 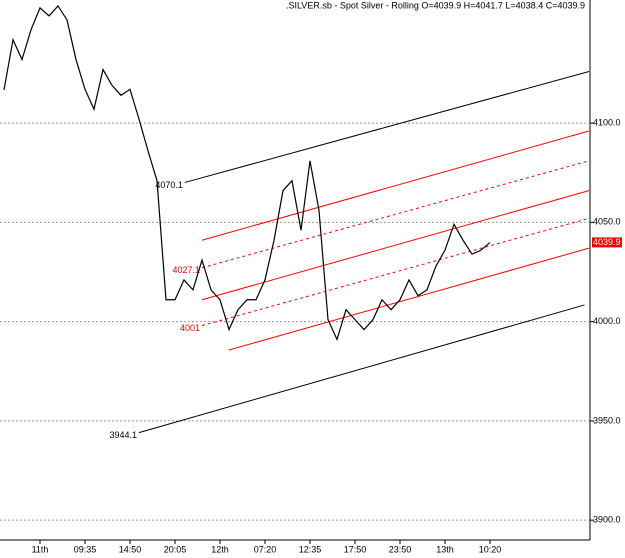 I want to click on x-tick-label: 09:35, so click(x=85, y=549).